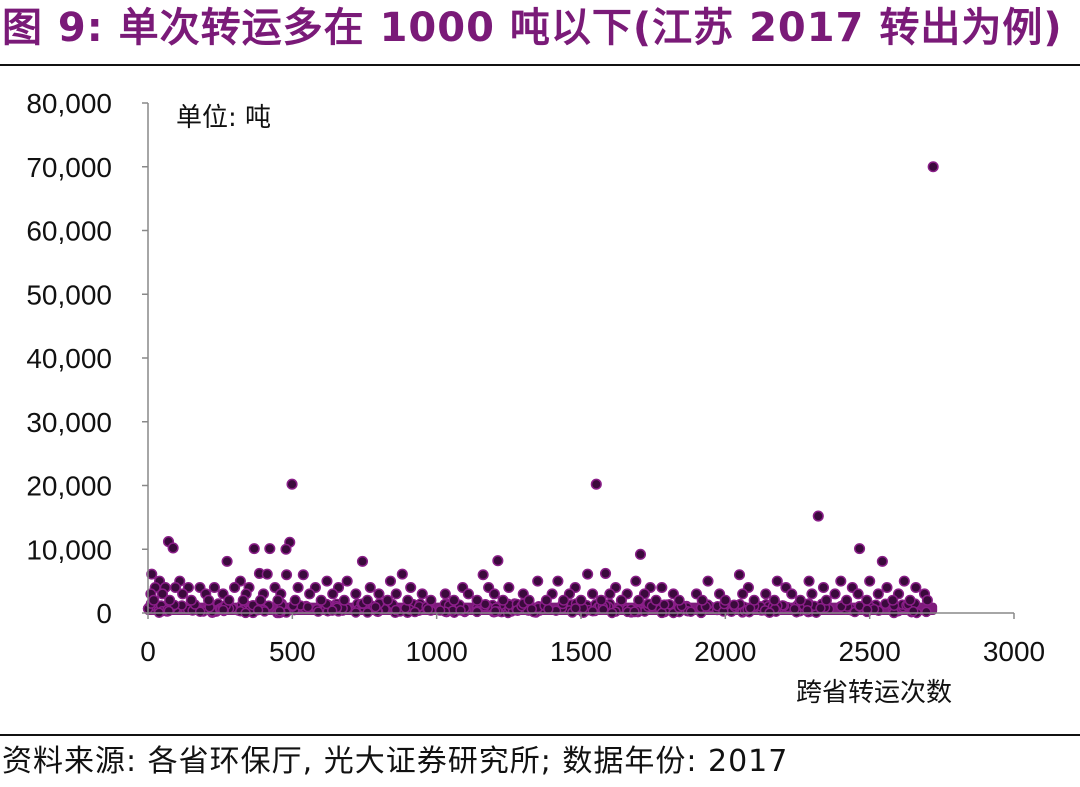 Image resolution: width=1080 pixels, height=787 pixels. What do you see at coordinates (69, 294) in the screenshot?
I see `y-tick-label: 50,000` at bounding box center [69, 294].